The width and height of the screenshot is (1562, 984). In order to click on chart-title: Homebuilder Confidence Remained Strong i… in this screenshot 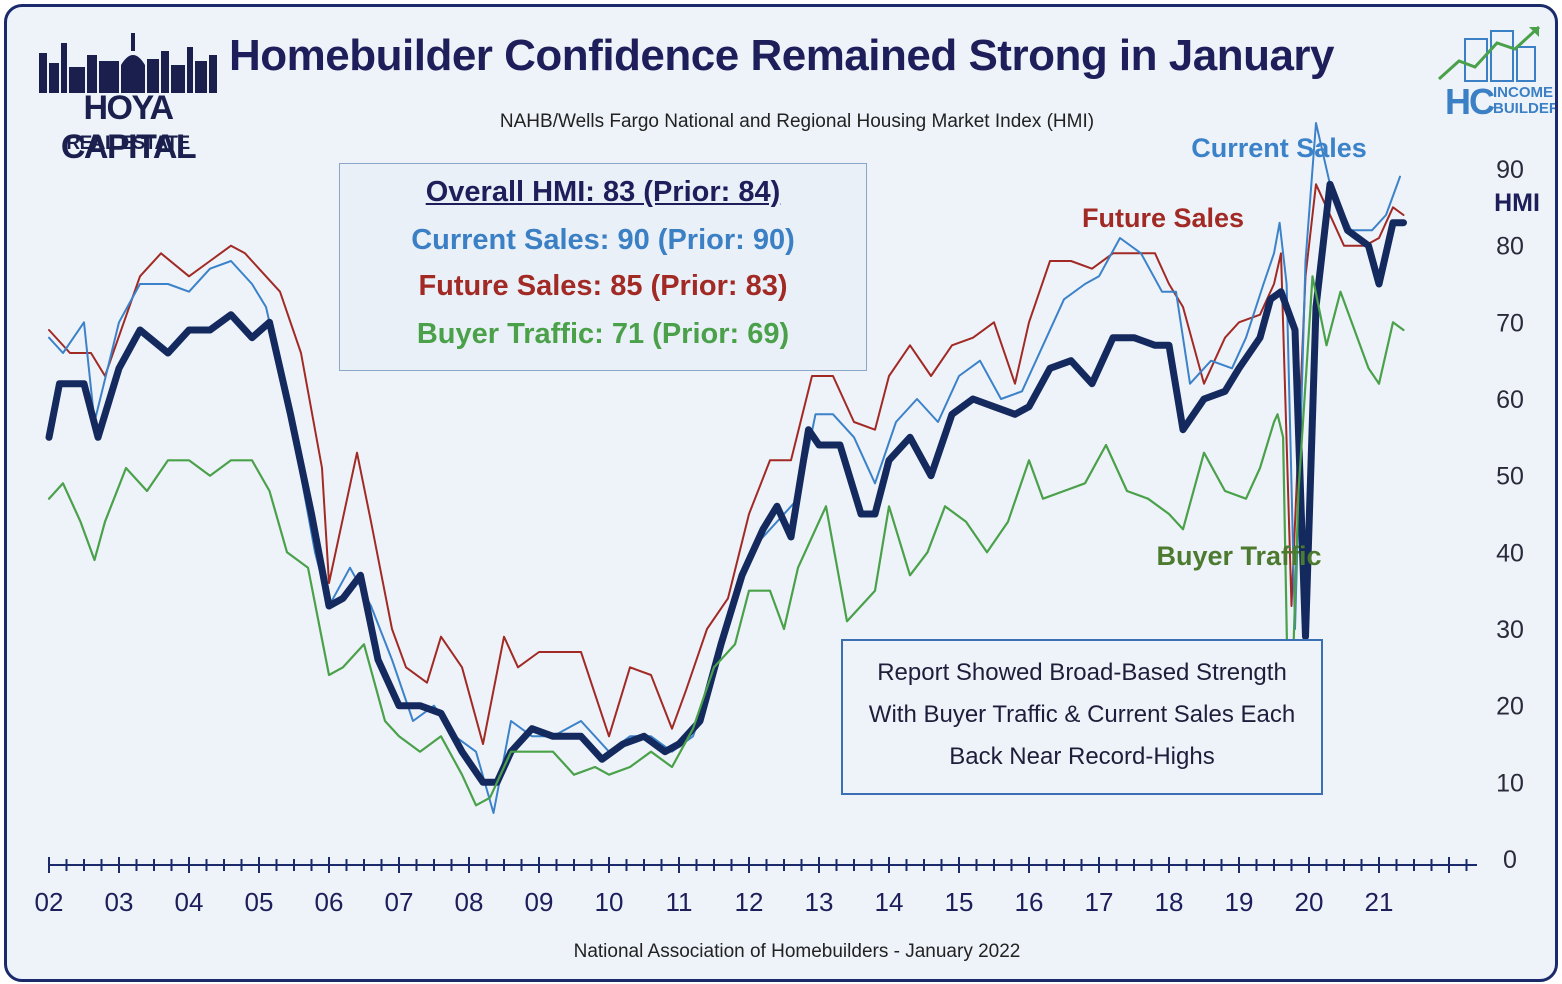, I will do `click(782, 55)`.